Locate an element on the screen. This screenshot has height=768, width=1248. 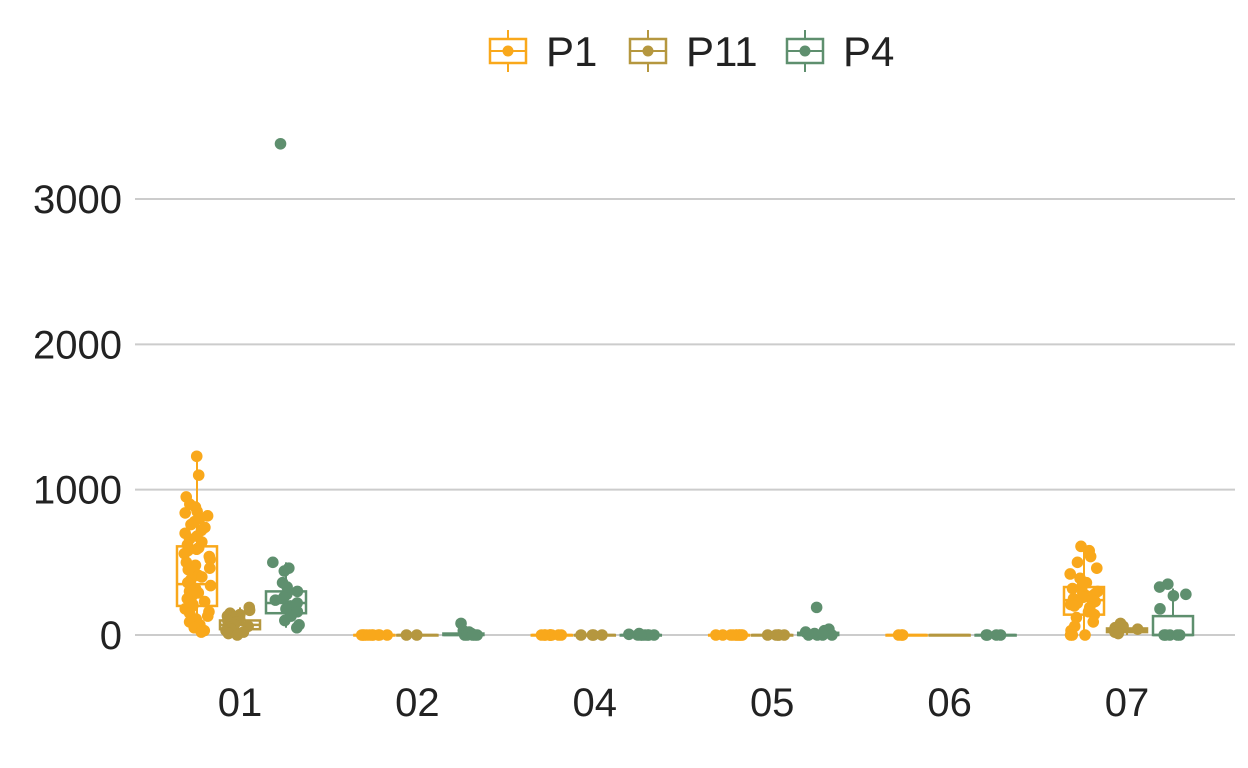
x-tick-label: 05 is located at coordinates (772, 703).